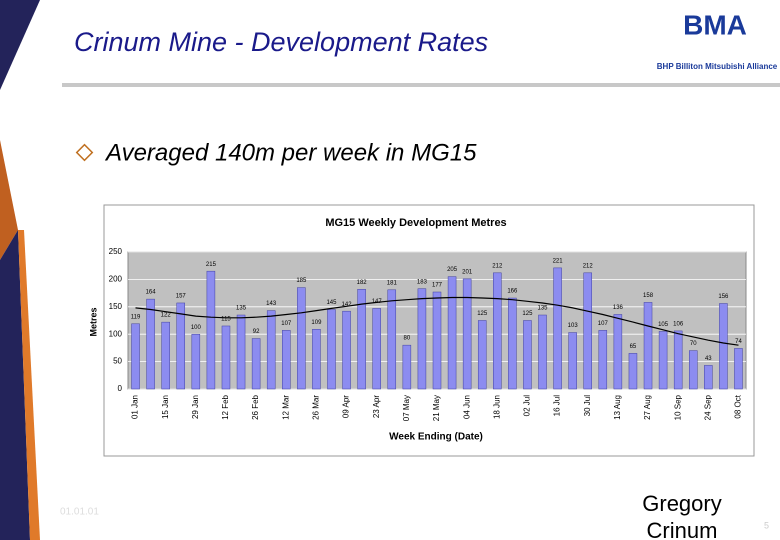  I want to click on x-tick-label: 12 Feb, so click(225, 406).